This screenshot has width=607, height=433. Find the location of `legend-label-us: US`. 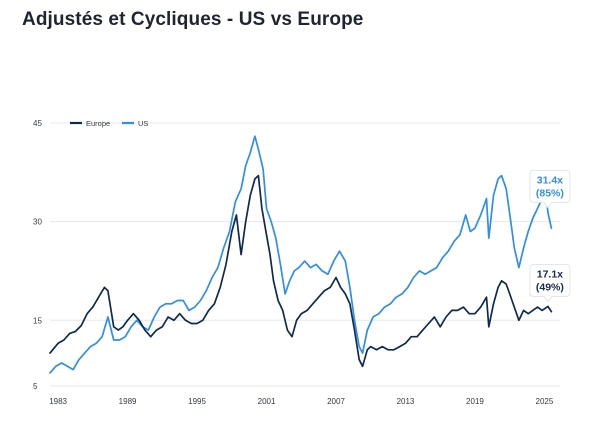

legend-label-us: US is located at coordinates (143, 123).